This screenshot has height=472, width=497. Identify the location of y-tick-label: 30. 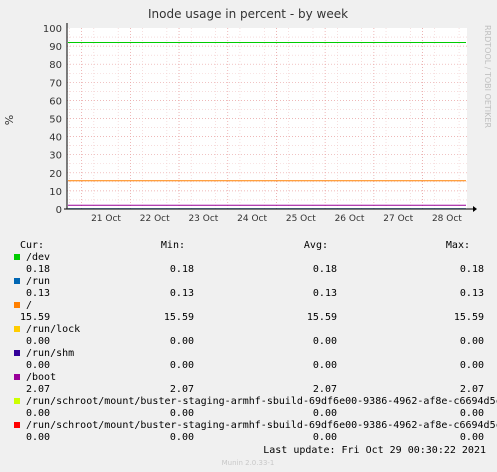
(55, 156).